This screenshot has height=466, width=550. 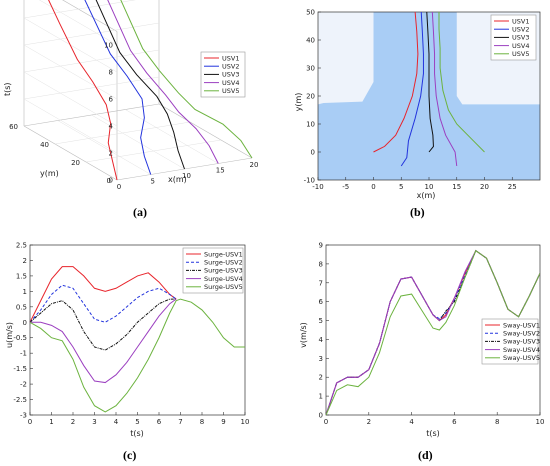 What do you see at coordinates (245, 422) in the screenshot?
I see `panel-c-xtick: 10` at bounding box center [245, 422].